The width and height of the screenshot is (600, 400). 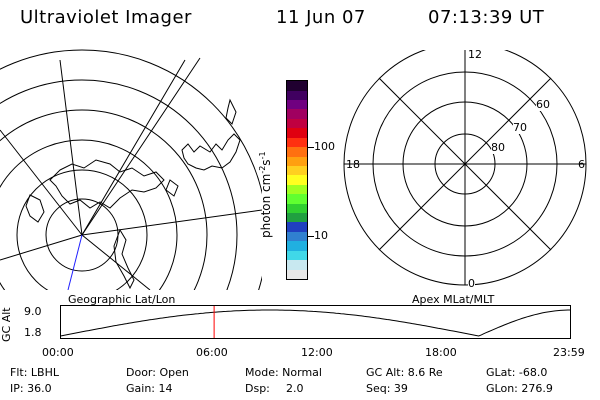 I want to click on altitude-timeline, so click(x=315, y=322).